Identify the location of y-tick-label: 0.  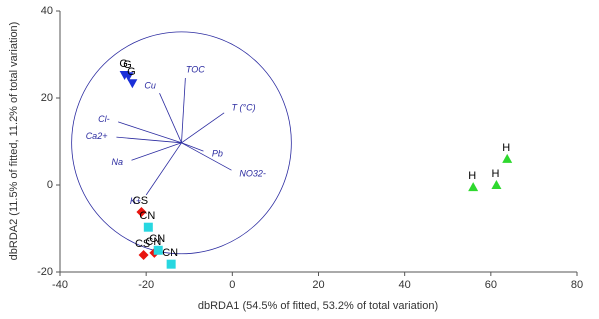
(50, 185).